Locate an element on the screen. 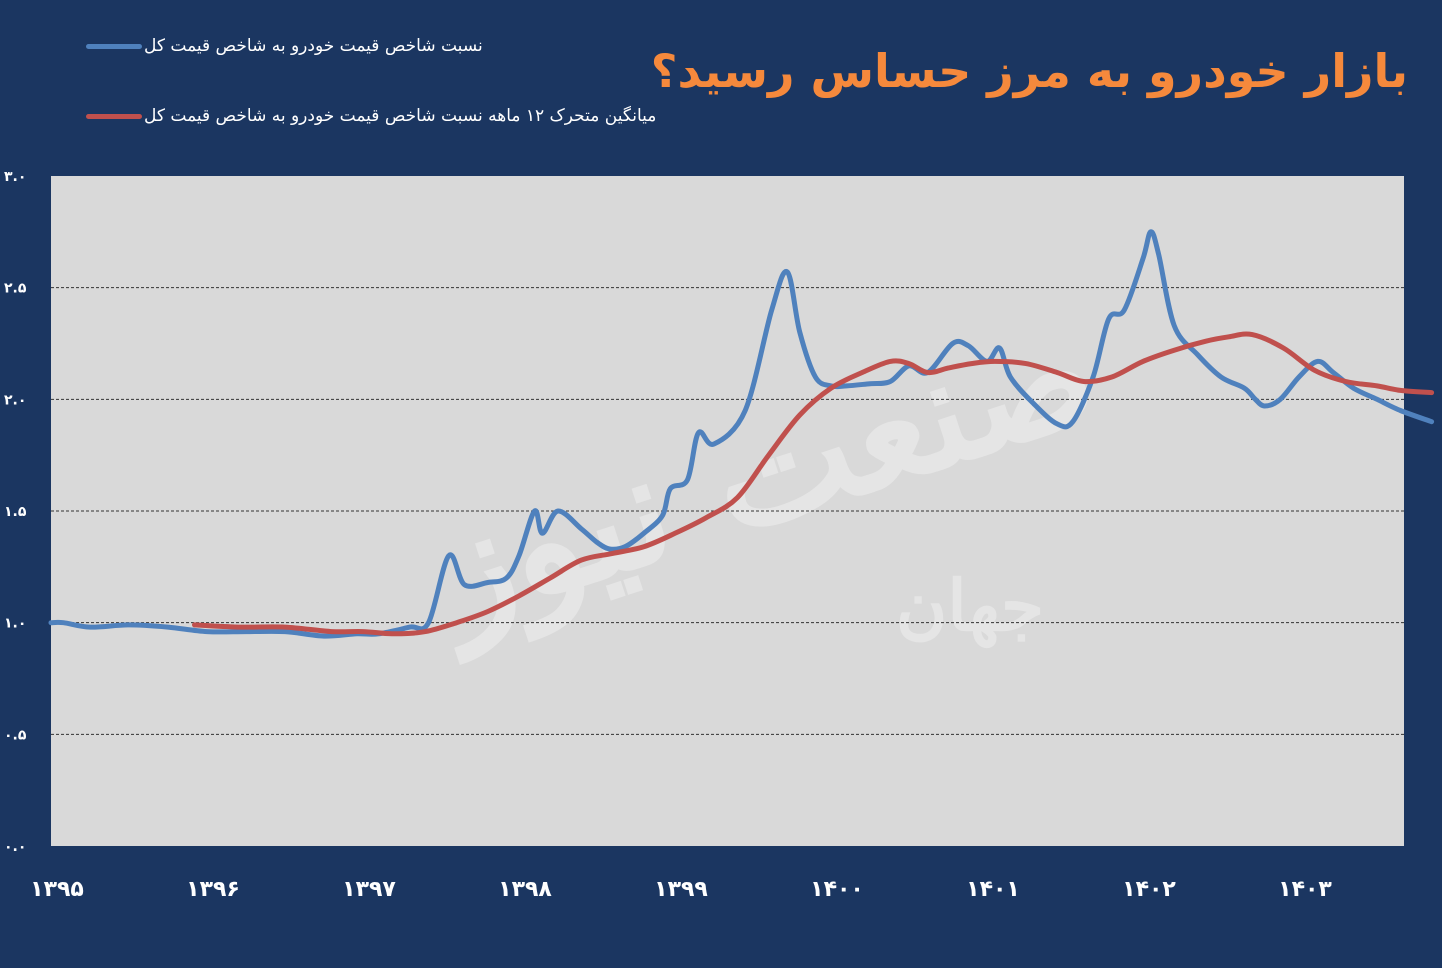  y-tick-label: ۱.۰ is located at coordinates (15, 624).